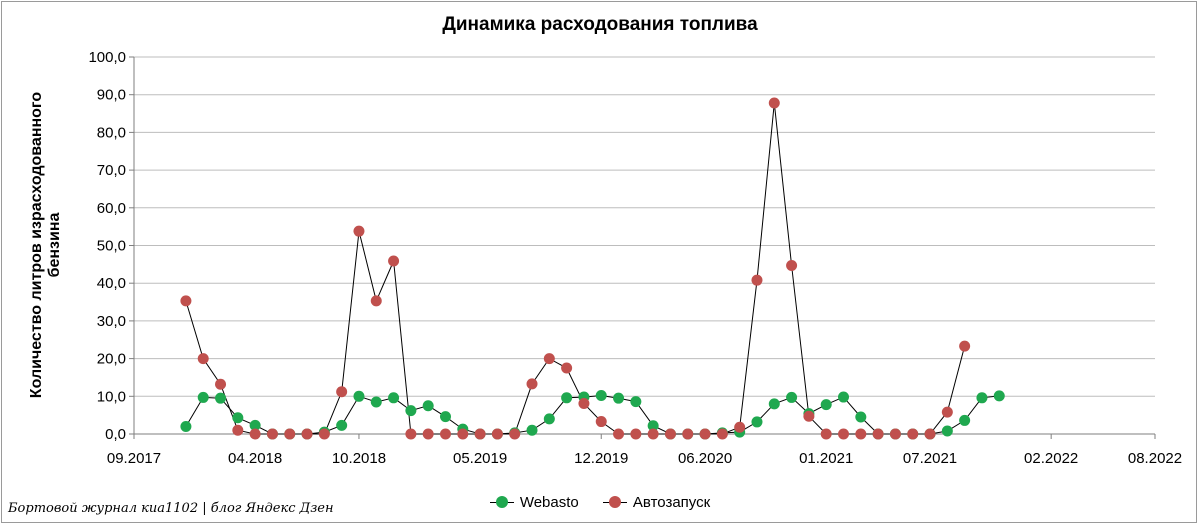 This screenshot has height=526, width=1200. What do you see at coordinates (1155, 458) in the screenshot?
I see `x-tick-label: 08.2022` at bounding box center [1155, 458].